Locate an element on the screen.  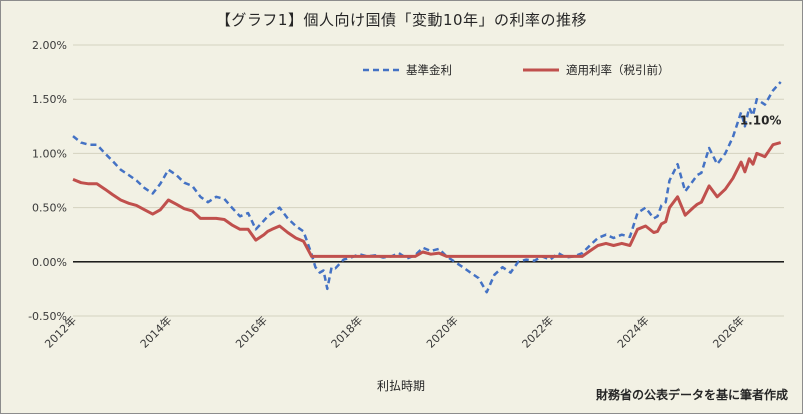
y-tick-label: 2.00% is located at coordinates (49, 45).